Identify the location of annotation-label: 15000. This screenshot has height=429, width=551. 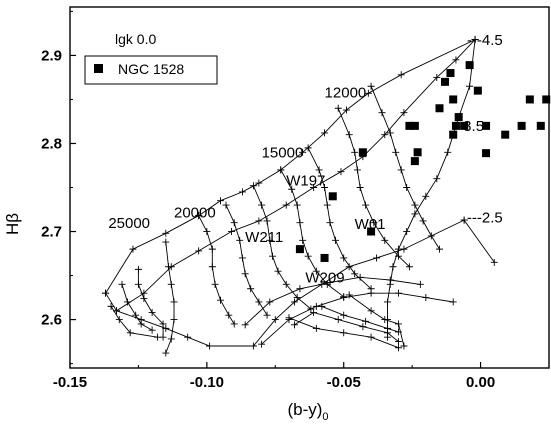
(283, 153).